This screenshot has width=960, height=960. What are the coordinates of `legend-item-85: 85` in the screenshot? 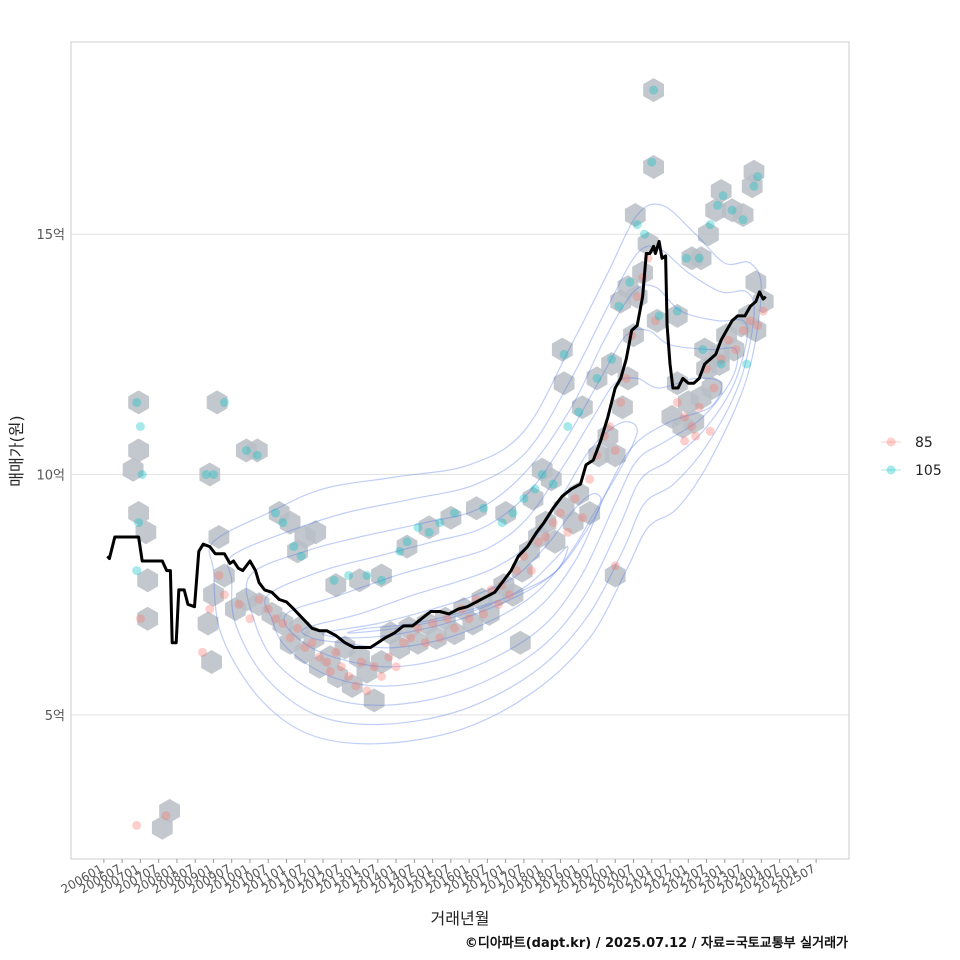 It's located at (907, 443).